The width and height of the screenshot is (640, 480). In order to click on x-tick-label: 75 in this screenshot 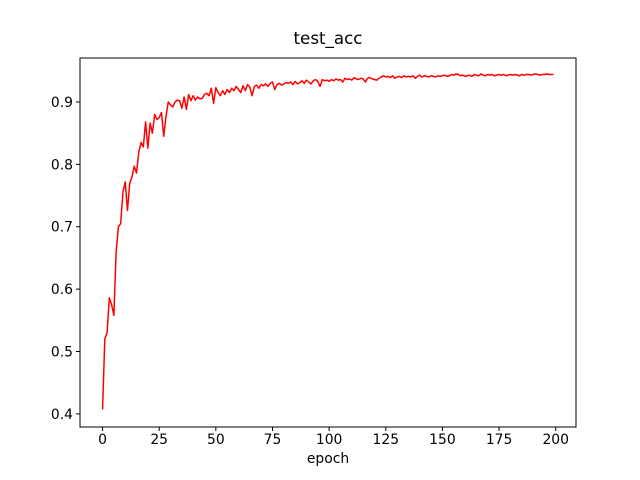, I will do `click(273, 440)`.